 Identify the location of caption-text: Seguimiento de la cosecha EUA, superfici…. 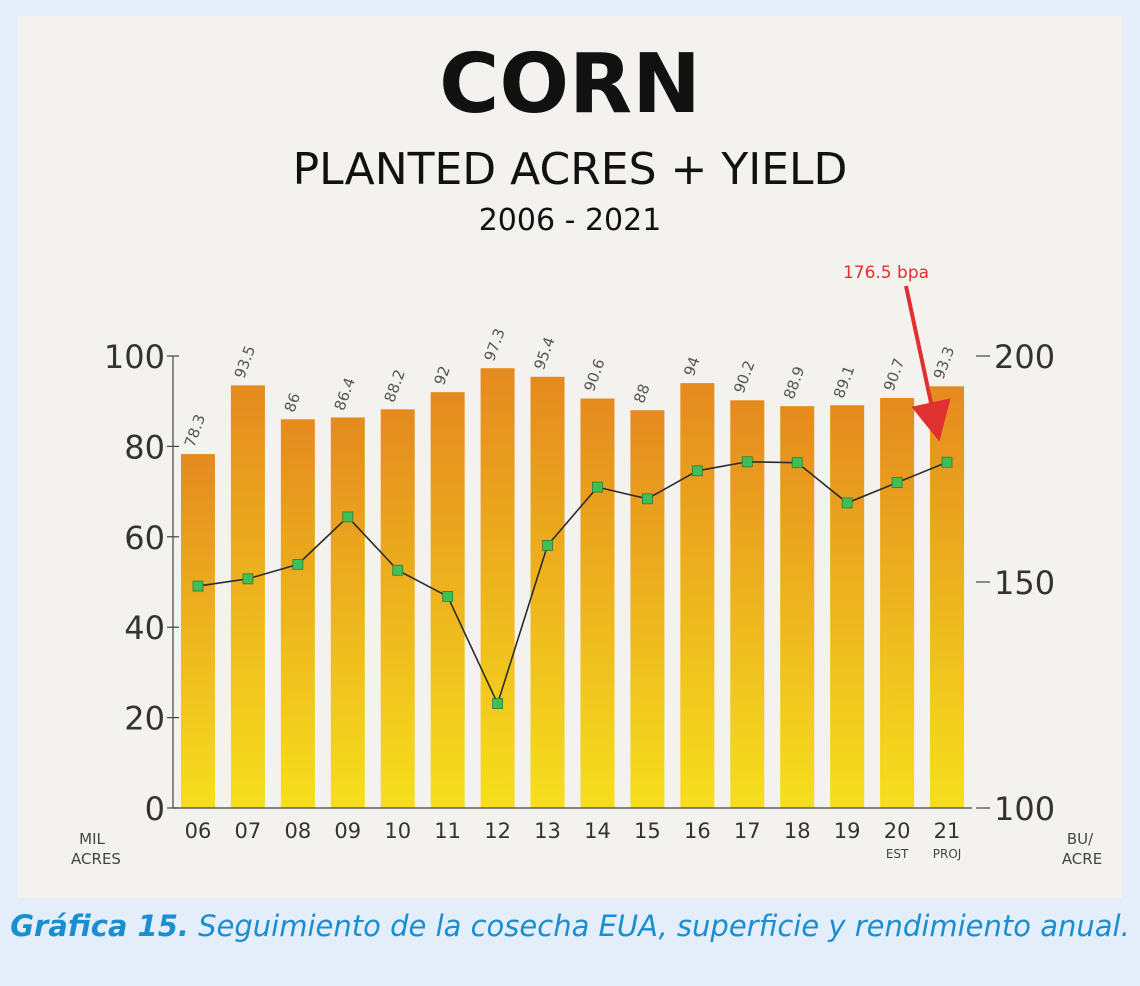
(659, 926).